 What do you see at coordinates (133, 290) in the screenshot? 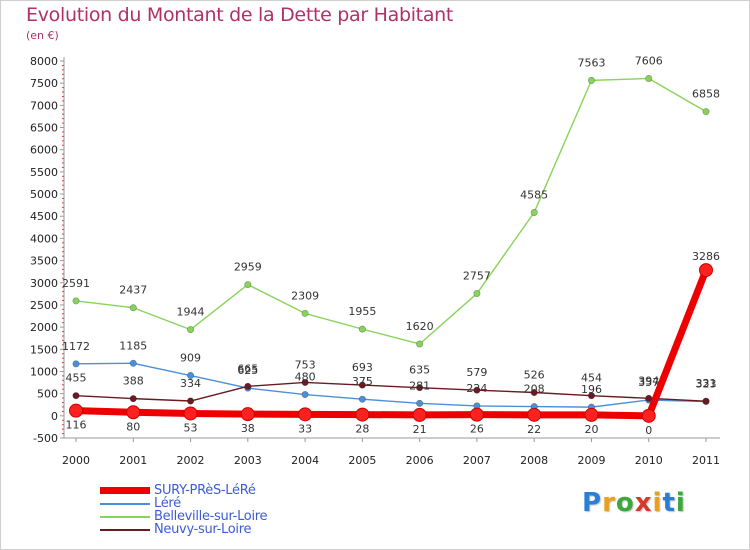
I see `data-label-2: 2437` at bounding box center [133, 290].